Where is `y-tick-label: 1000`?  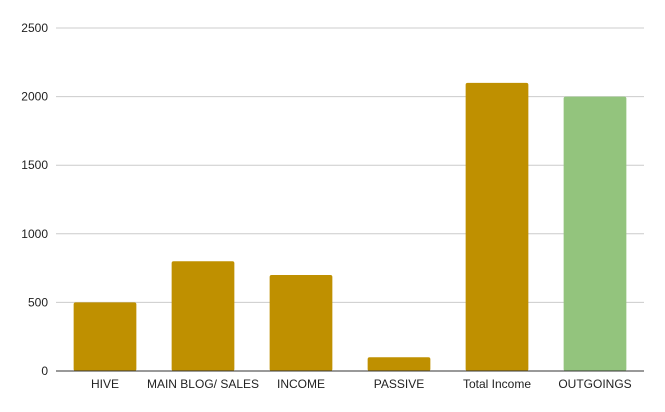 y-tick-label: 1000 is located at coordinates (34, 234).